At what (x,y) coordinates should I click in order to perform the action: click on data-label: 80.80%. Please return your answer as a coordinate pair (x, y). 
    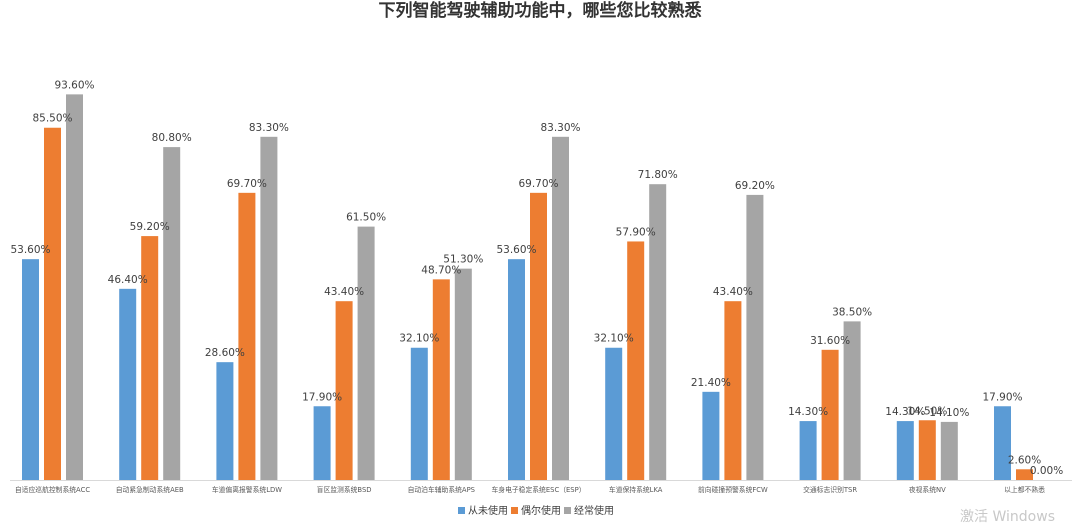
    Looking at the image, I should click on (172, 138).